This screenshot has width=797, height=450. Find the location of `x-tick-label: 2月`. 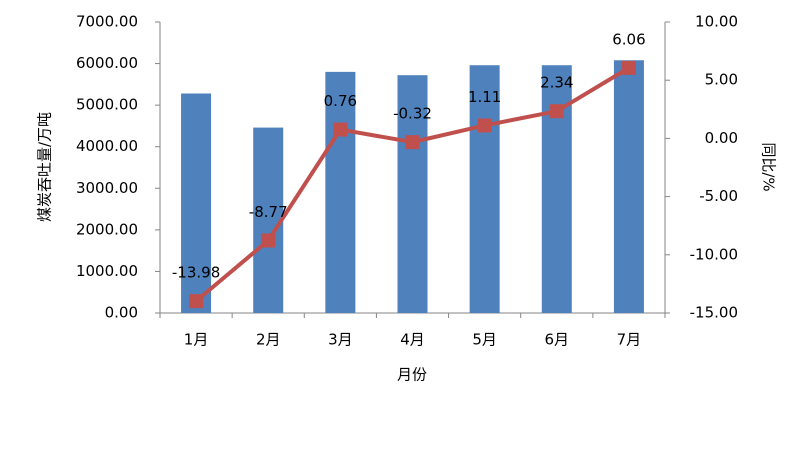

x-tick-label: 2月 is located at coordinates (268, 340).